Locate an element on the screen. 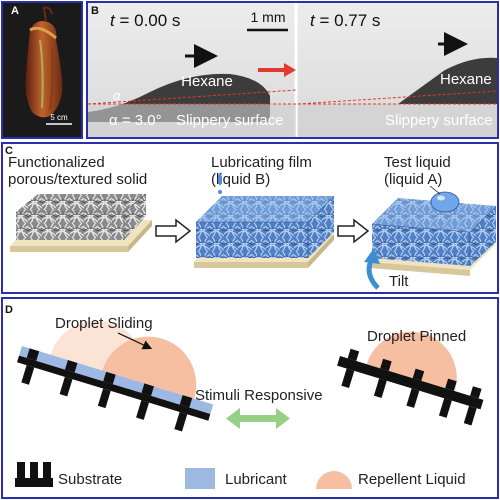  sliding-arrow is located at coordinates (135, 341).